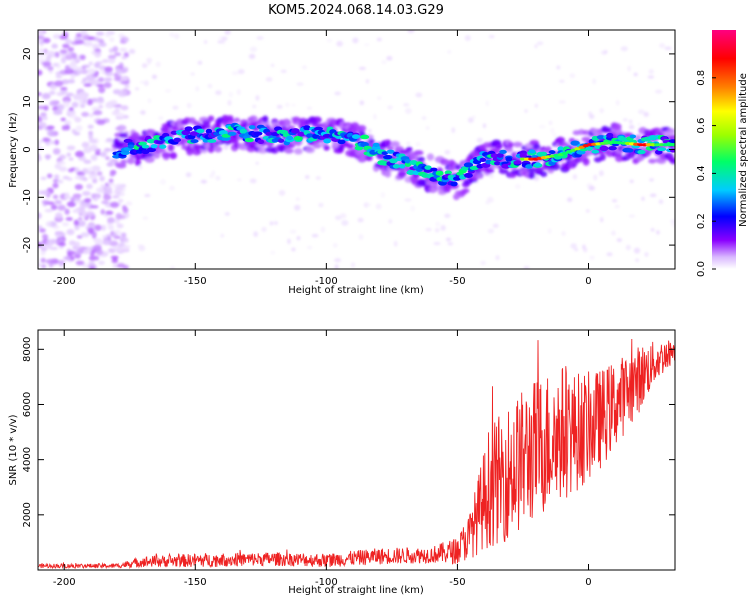  I want to click on colorbar-tick-label: 0.0, so click(701, 269).